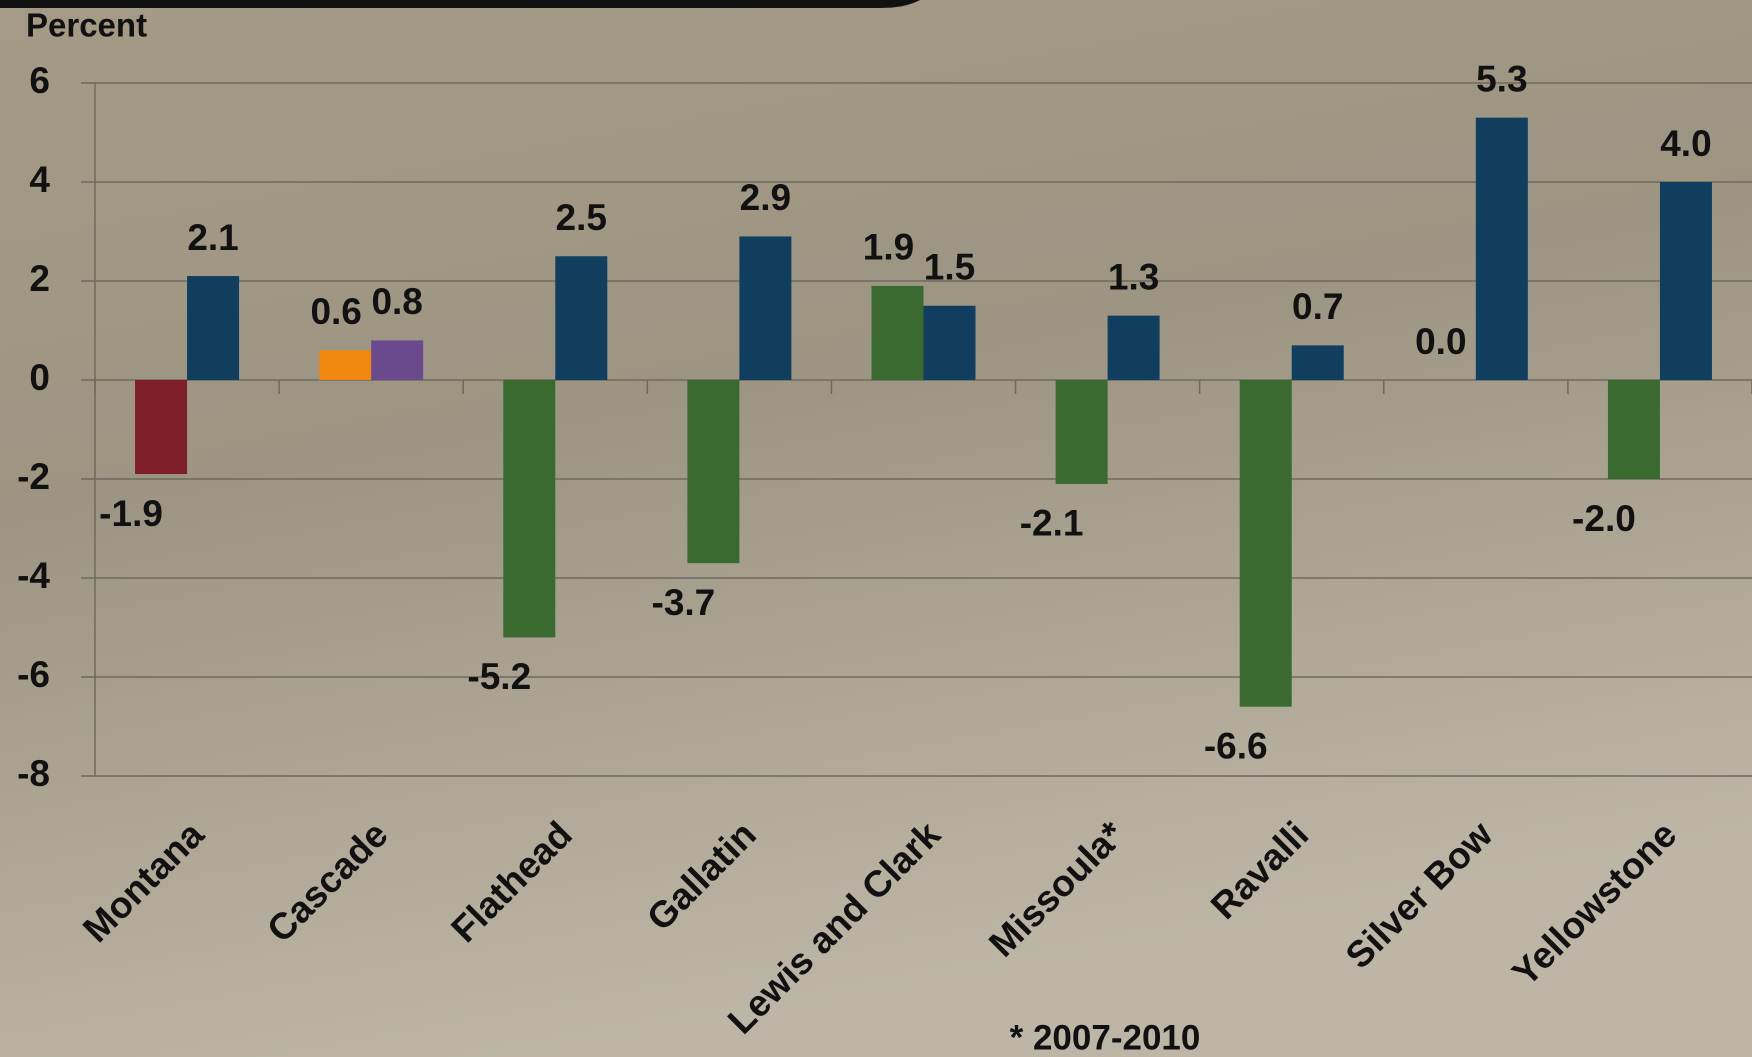 This screenshot has width=1752, height=1057. What do you see at coordinates (86, 25) in the screenshot?
I see `y-axis-label: Percent` at bounding box center [86, 25].